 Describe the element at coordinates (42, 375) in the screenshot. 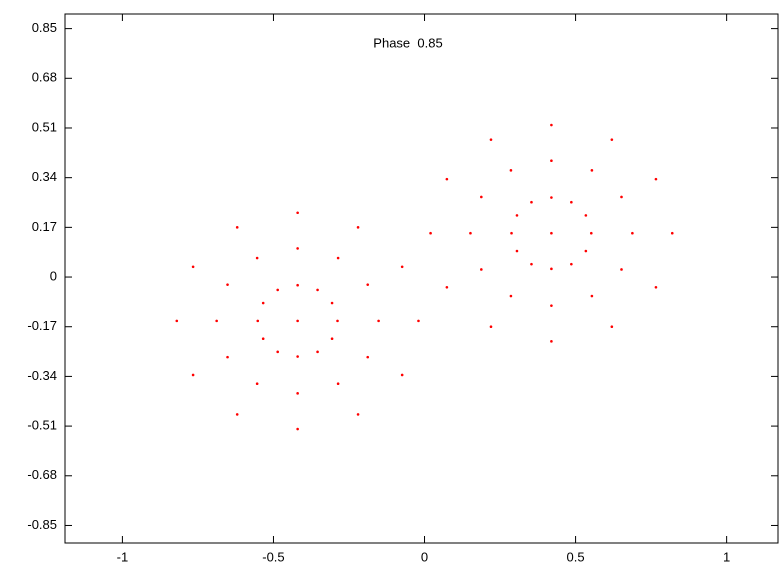

I see `y-tick-label: -0.34` at that location.